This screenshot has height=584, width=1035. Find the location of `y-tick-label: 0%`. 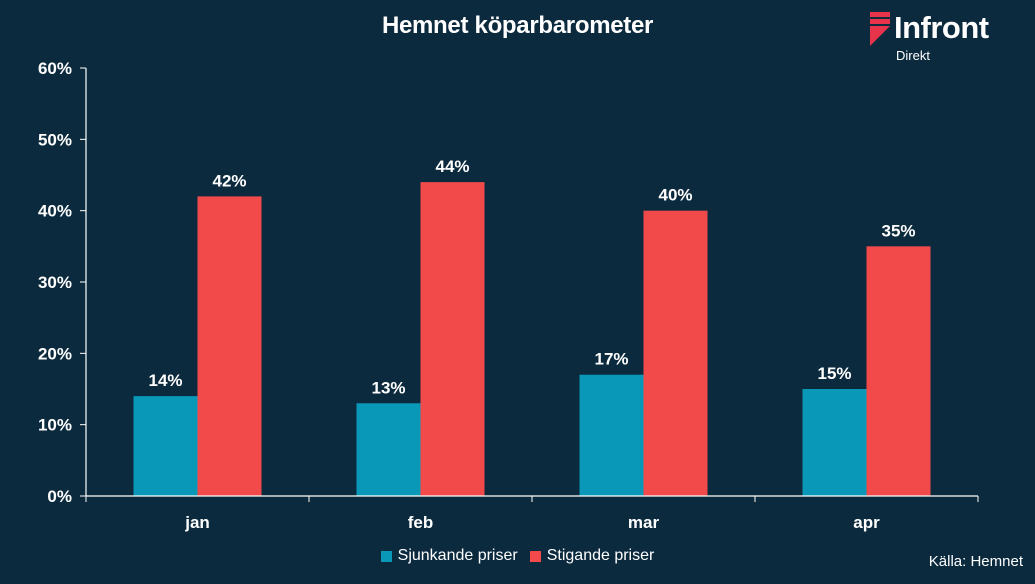

y-tick-label: 0% is located at coordinates (59, 496).